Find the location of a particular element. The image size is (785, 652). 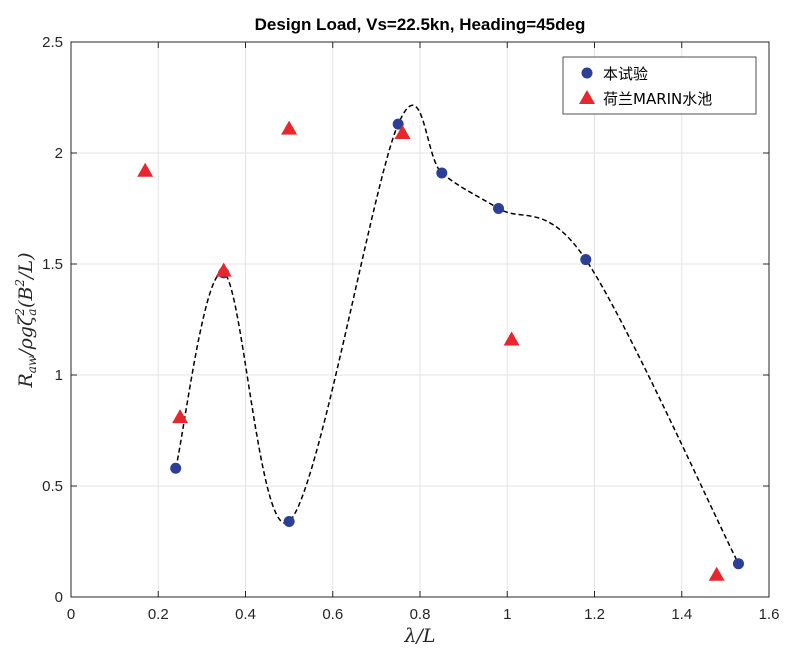

y-label-part: aw is located at coordinates (32, 364).